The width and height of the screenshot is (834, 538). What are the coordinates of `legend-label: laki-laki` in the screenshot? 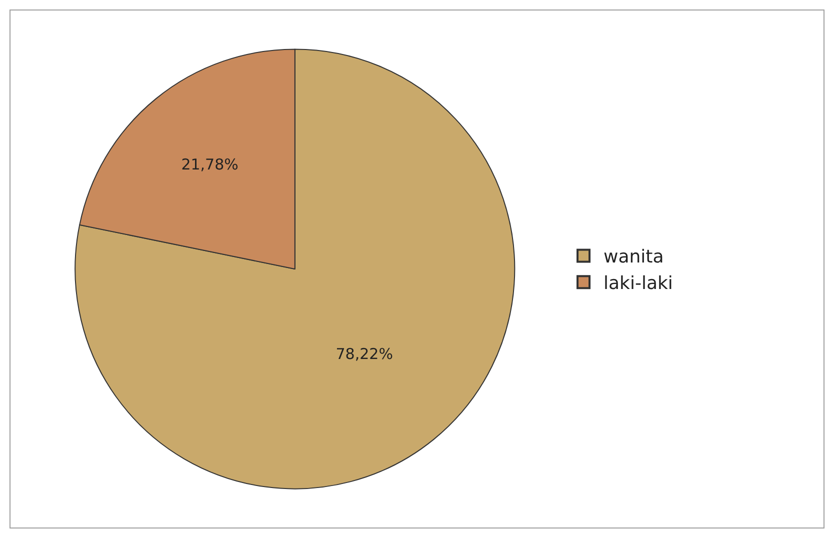 It's located at (638, 283).